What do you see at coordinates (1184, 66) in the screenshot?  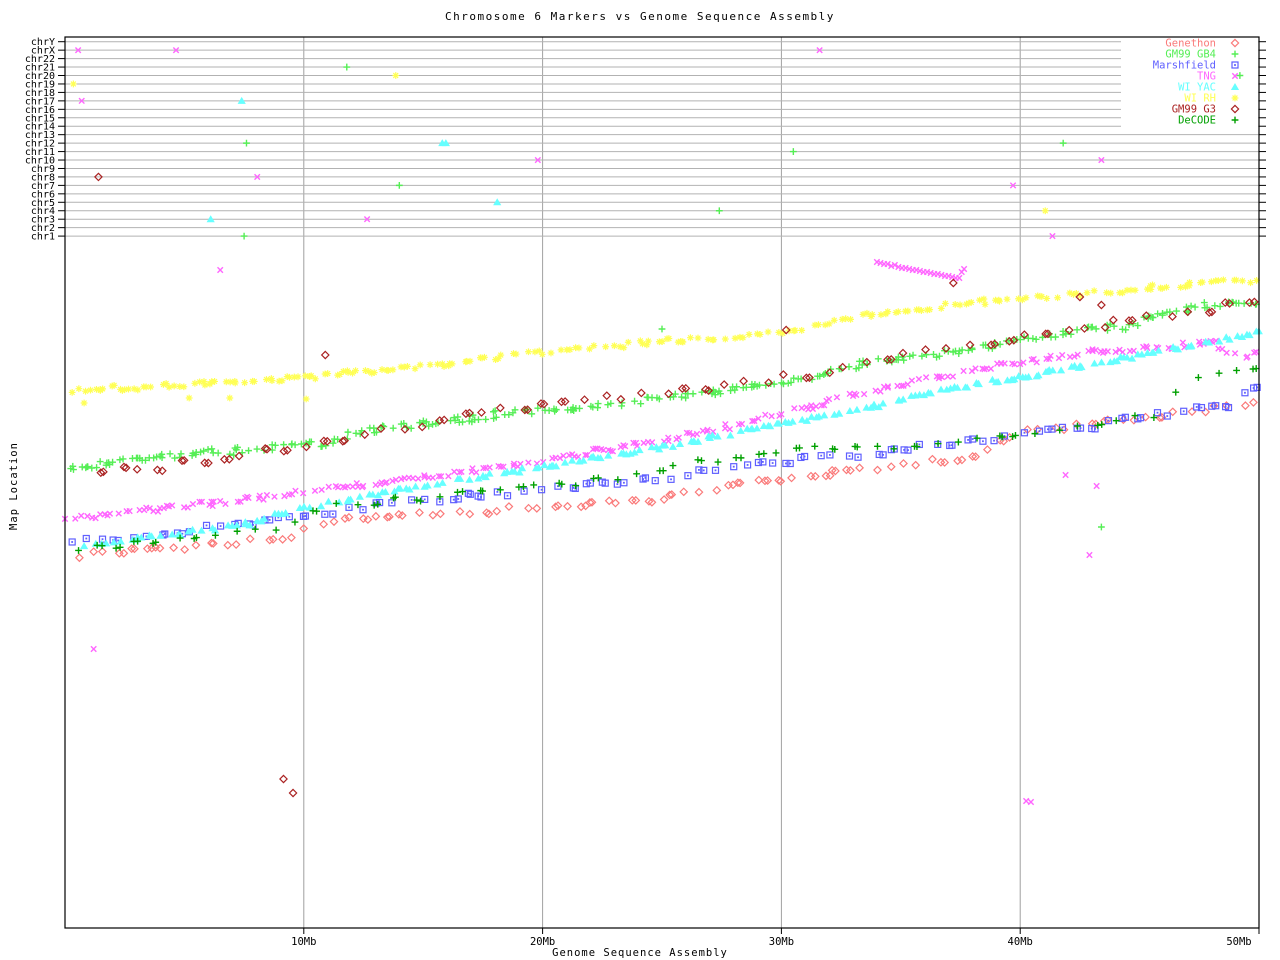 I see `legend-label: Marshfield` at bounding box center [1184, 66].